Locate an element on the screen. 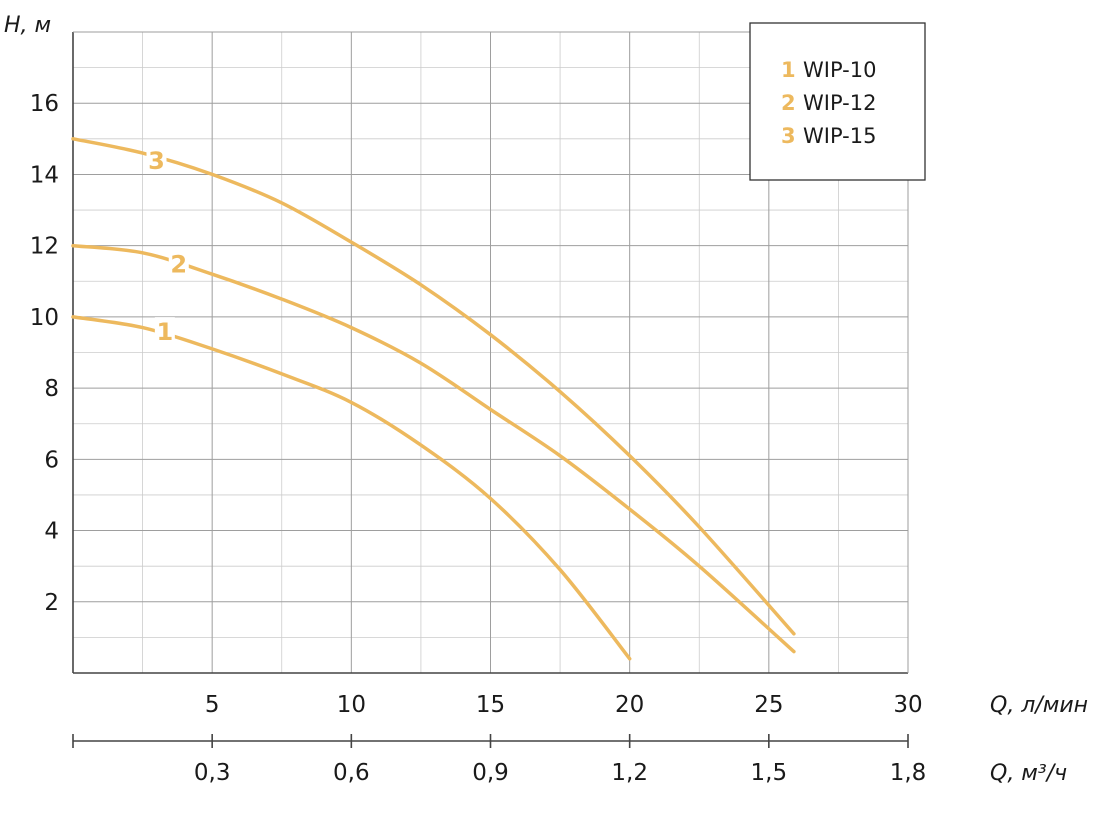 This screenshot has height=823, width=1106. x2-tick-label: 0,3 is located at coordinates (212, 773).